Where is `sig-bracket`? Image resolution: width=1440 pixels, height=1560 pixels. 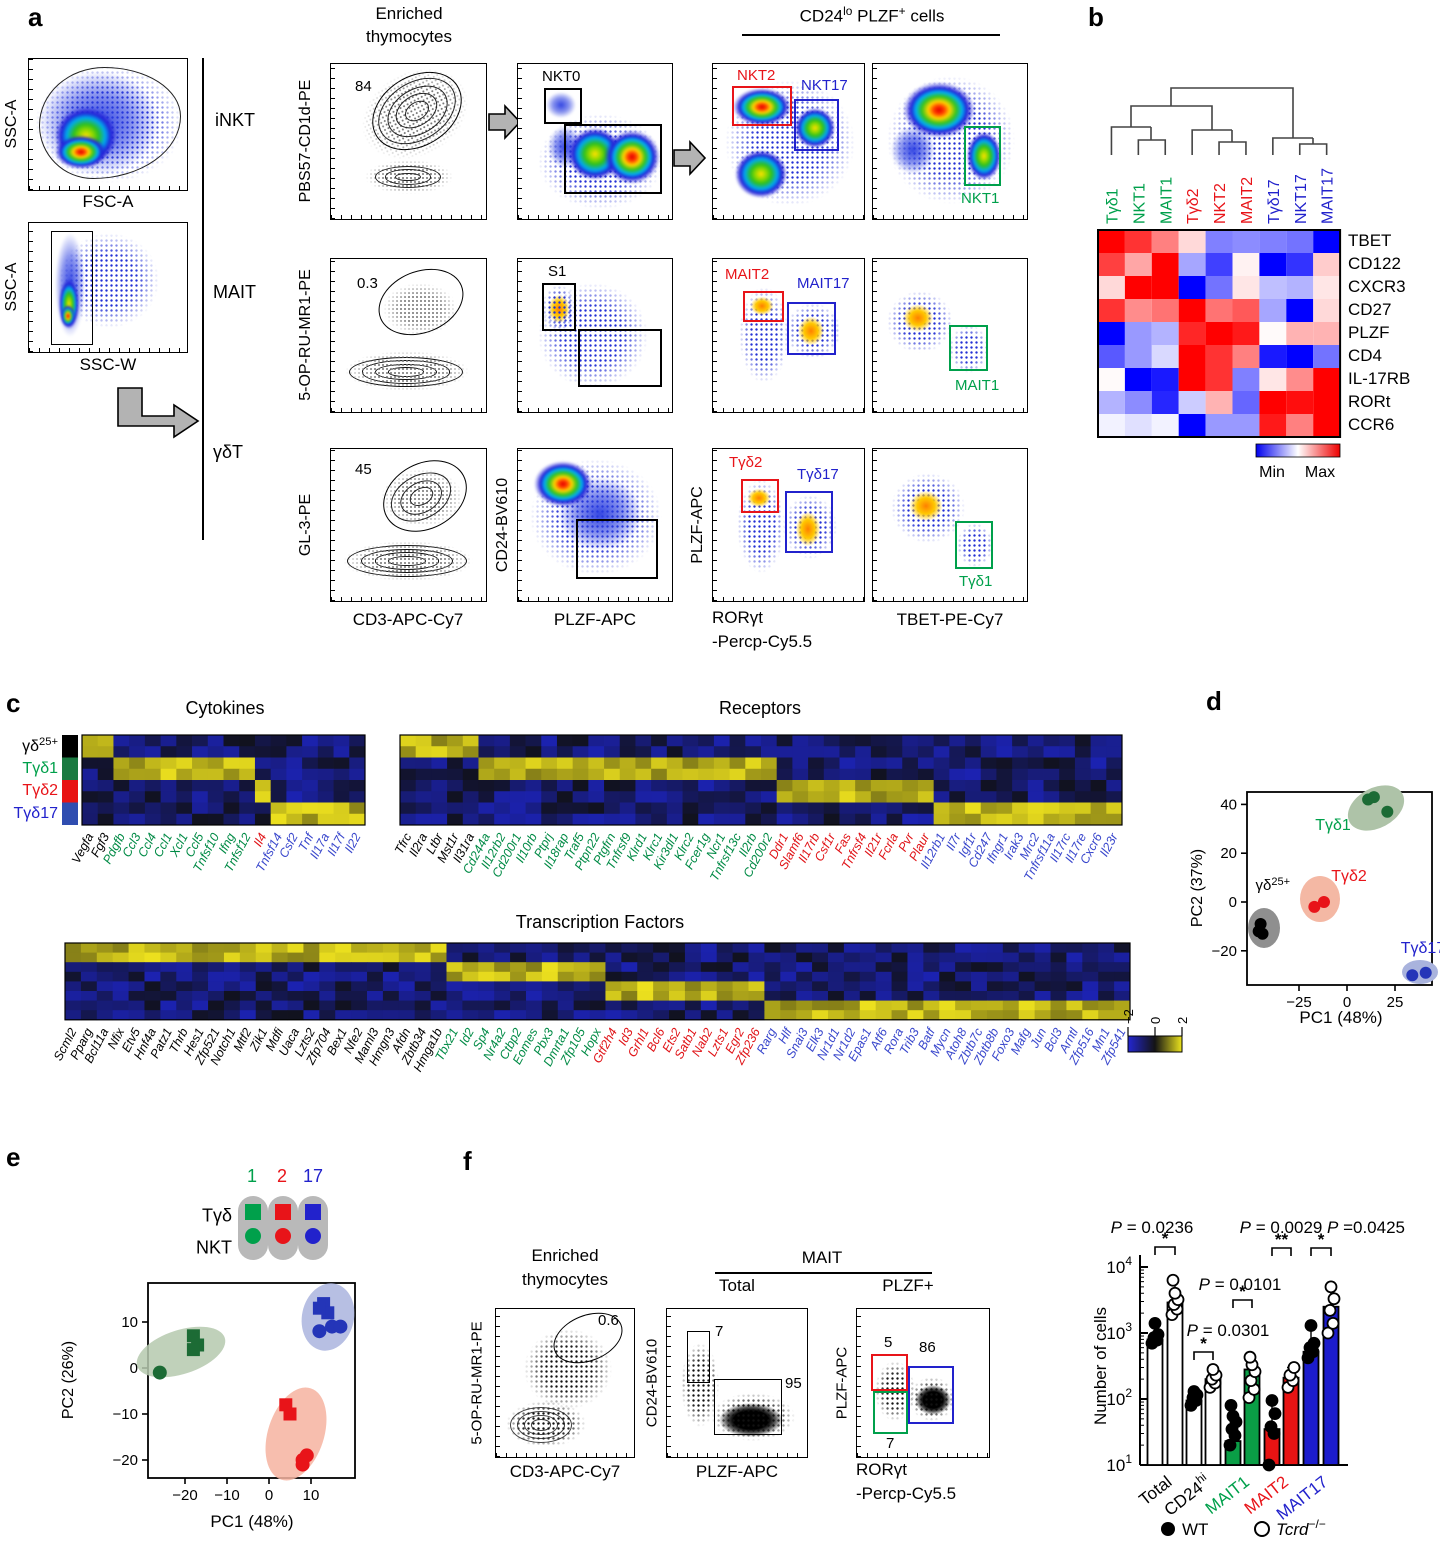 sig-bracket is located at coordinates (1165, 1250).